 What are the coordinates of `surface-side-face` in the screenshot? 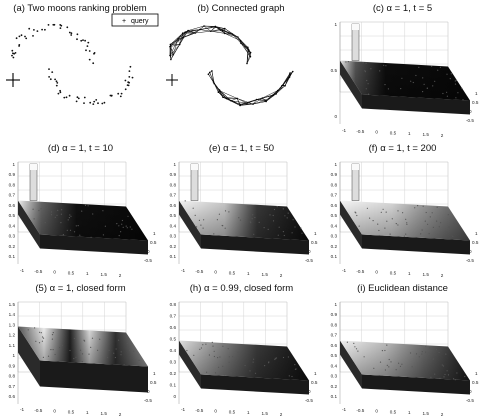 It's located at (190, 364).